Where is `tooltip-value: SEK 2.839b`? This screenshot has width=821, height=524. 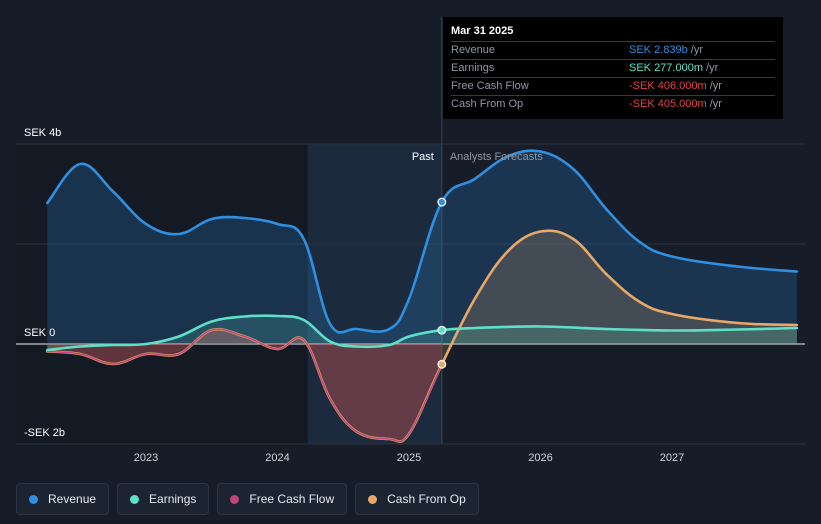
tooltip-value: SEK 2.839b is located at coordinates (658, 50).